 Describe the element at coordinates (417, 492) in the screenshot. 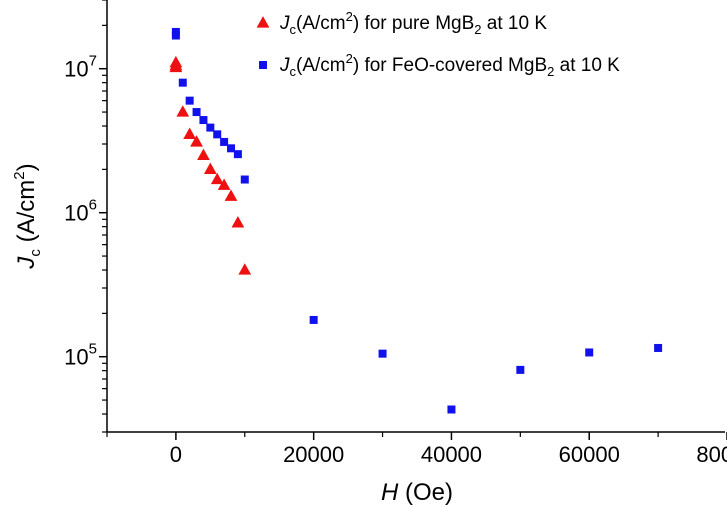

I see `x-axis-title: H (Oe)` at that location.